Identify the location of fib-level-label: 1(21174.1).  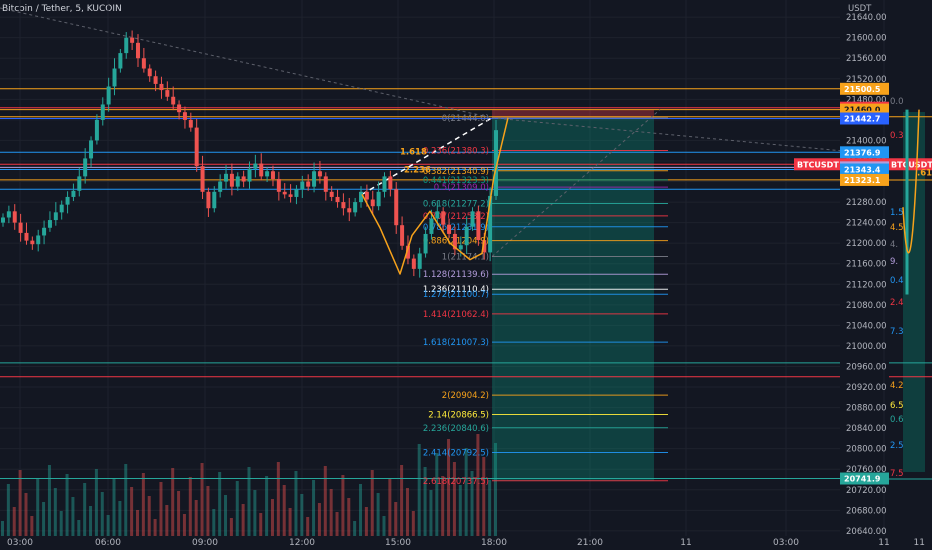
(465, 257).